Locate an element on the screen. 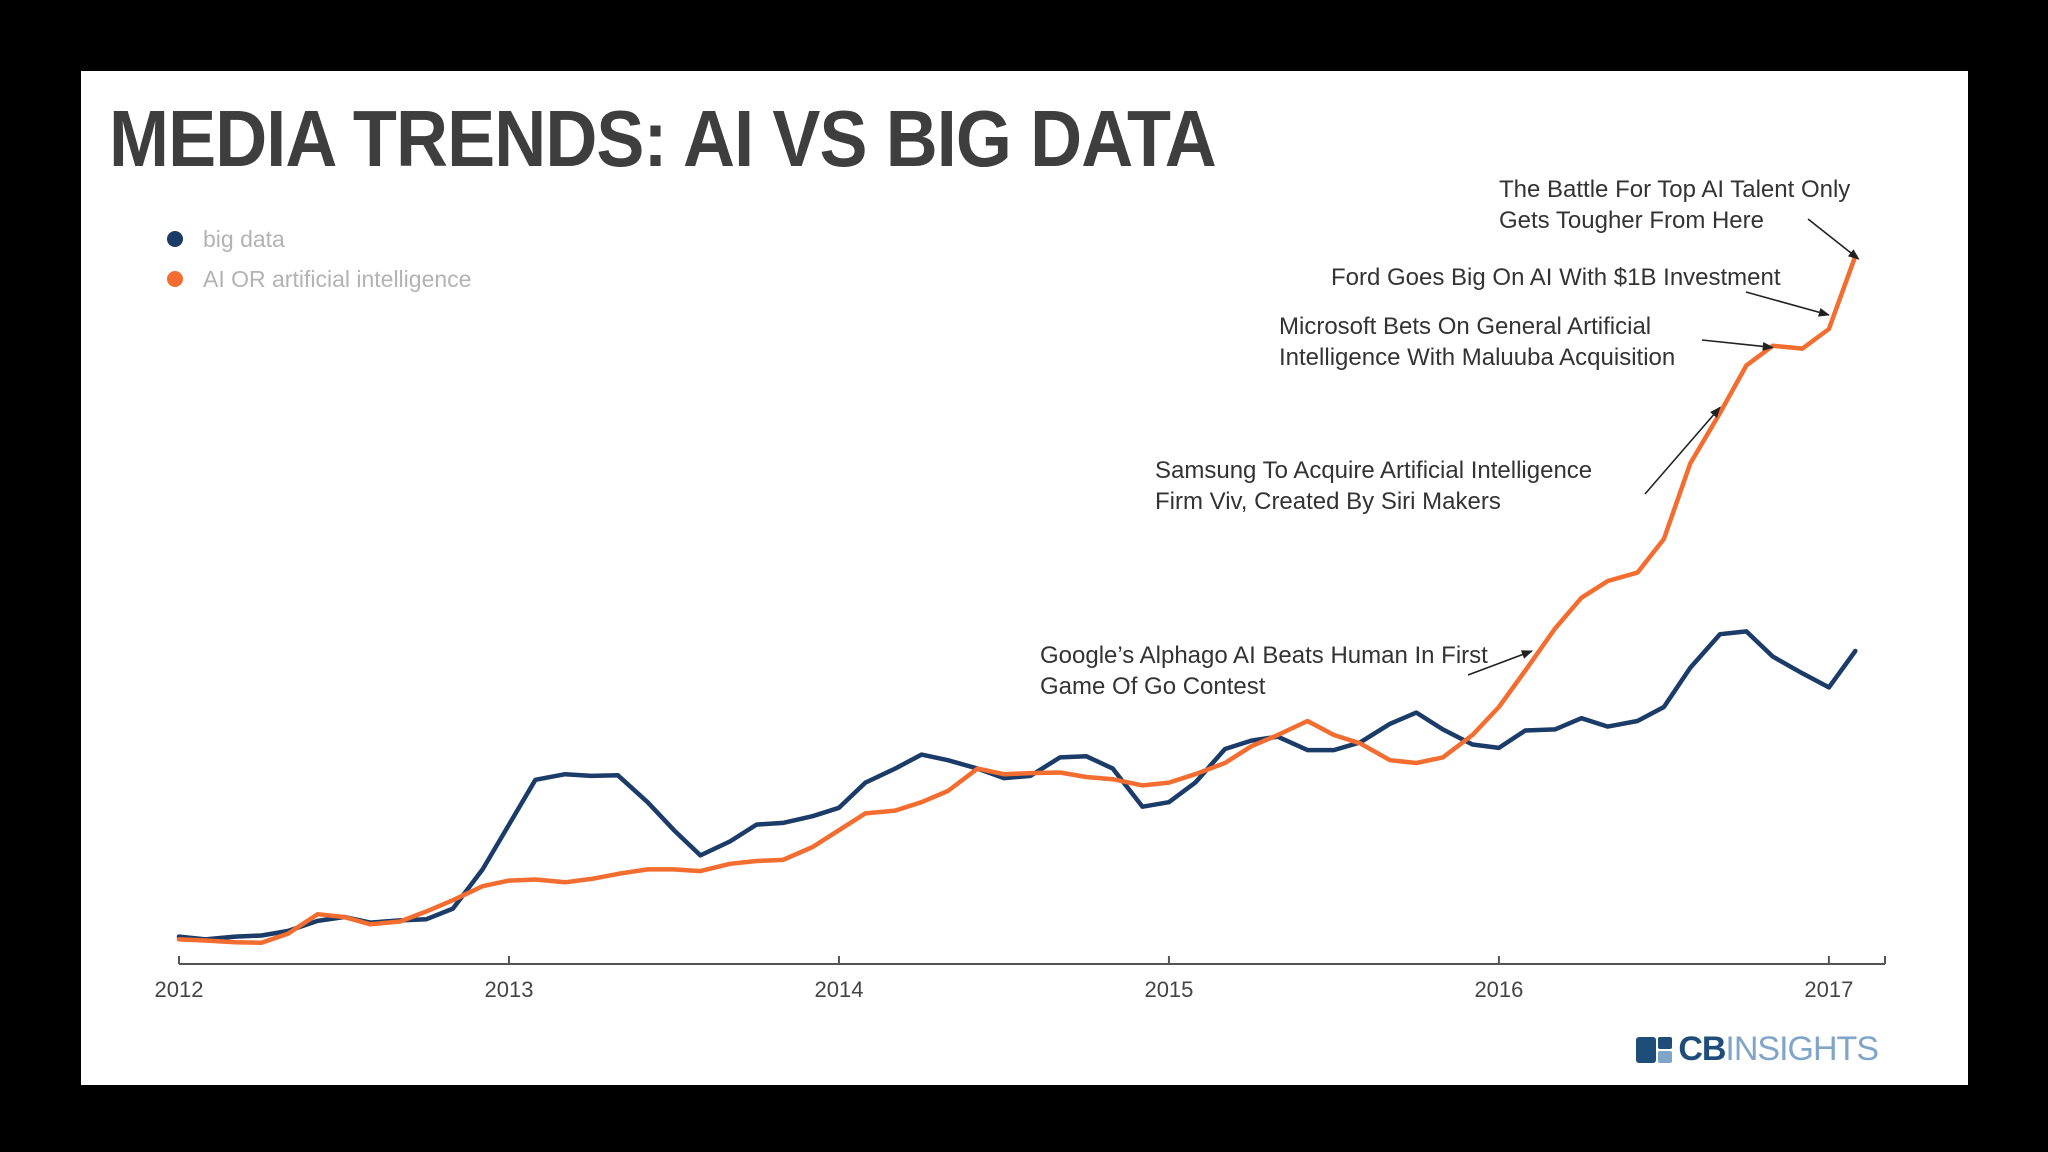 Image resolution: width=2048 pixels, height=1152 pixels. x-tick-label: 2015 is located at coordinates (1168, 989).